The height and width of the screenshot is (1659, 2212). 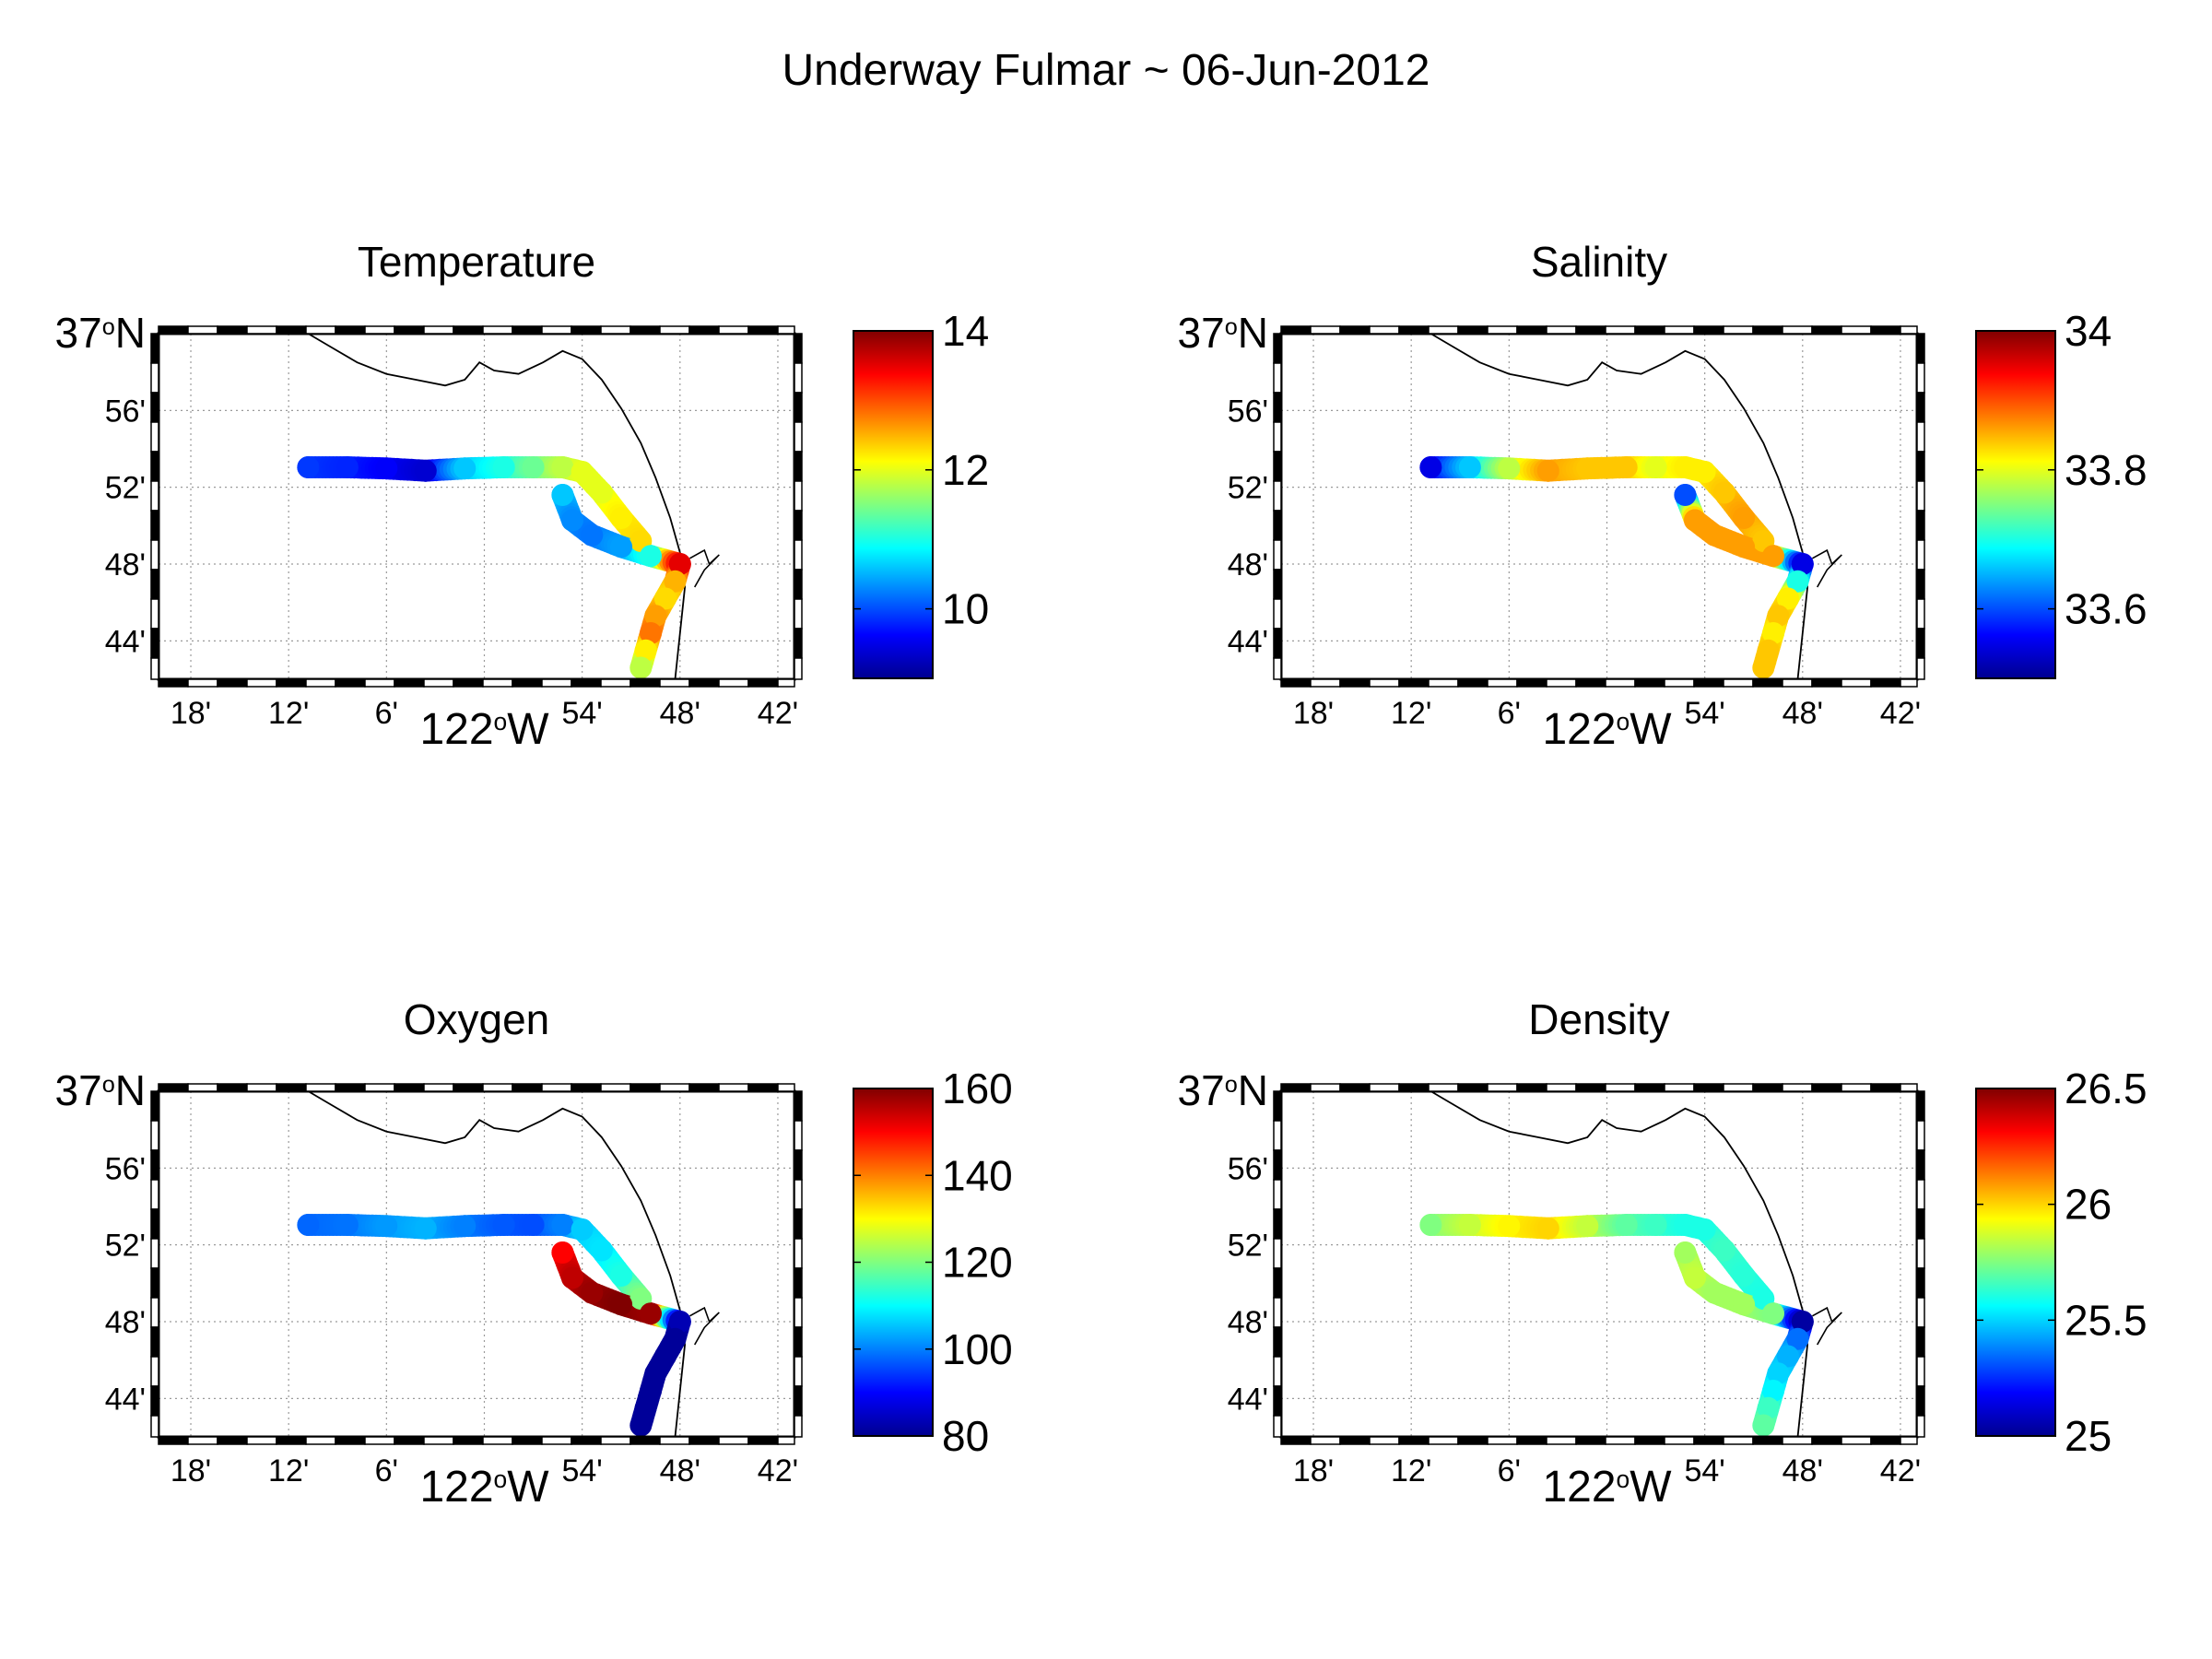 I want to click on ship-track, so click(x=1616, y=1325).